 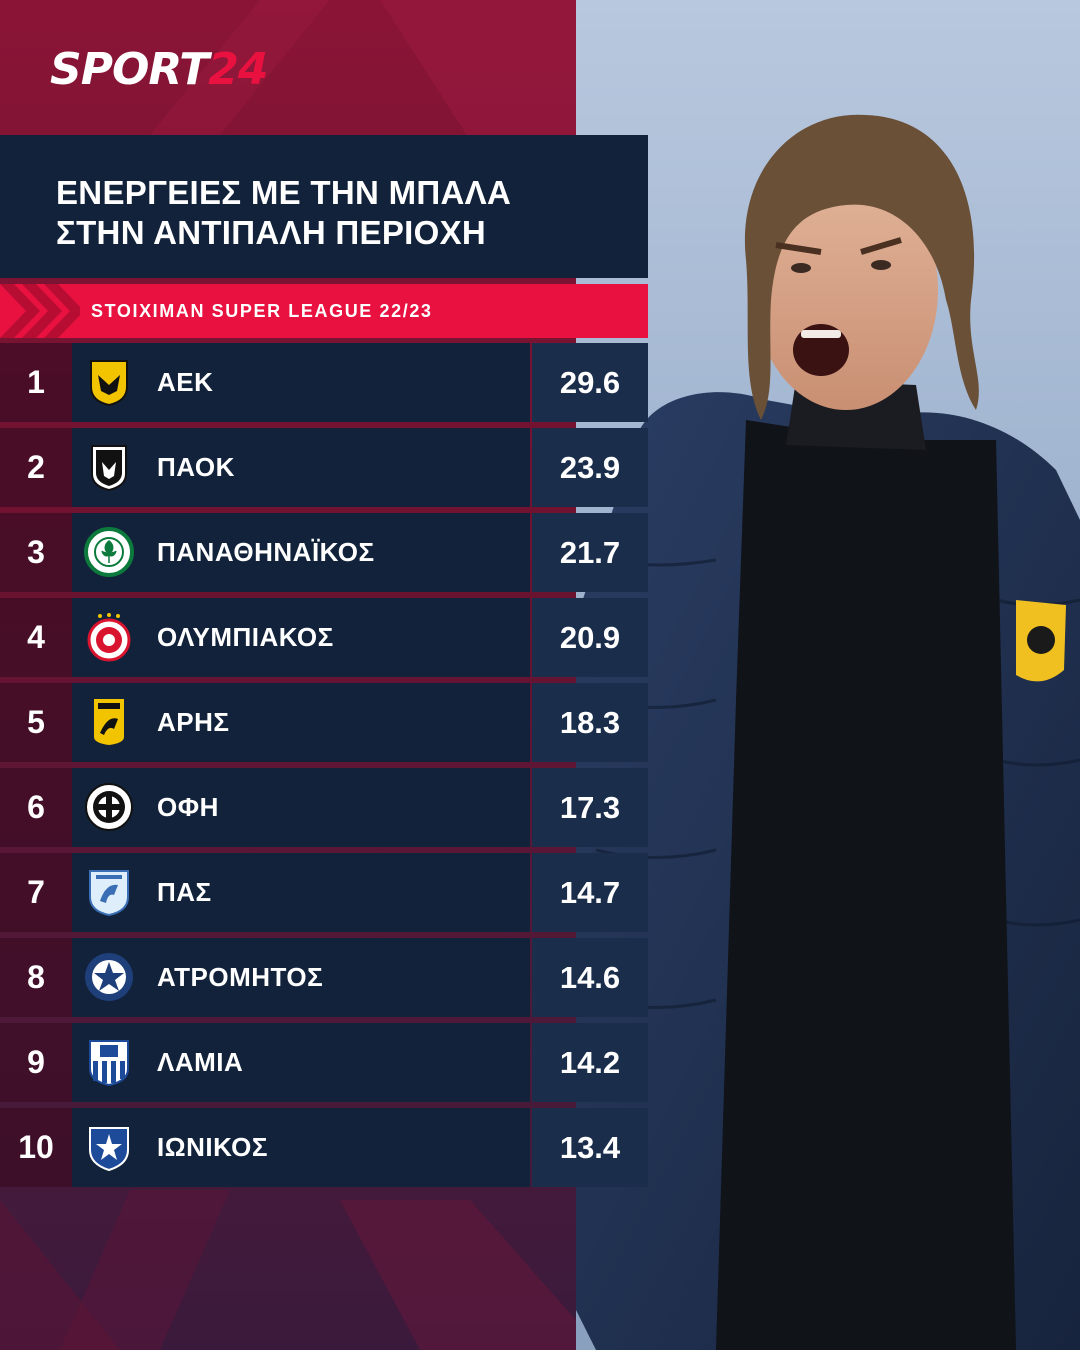 I want to click on team-name: ΑΤΡΟΜΗΤΟΣ, so click(x=240, y=977).